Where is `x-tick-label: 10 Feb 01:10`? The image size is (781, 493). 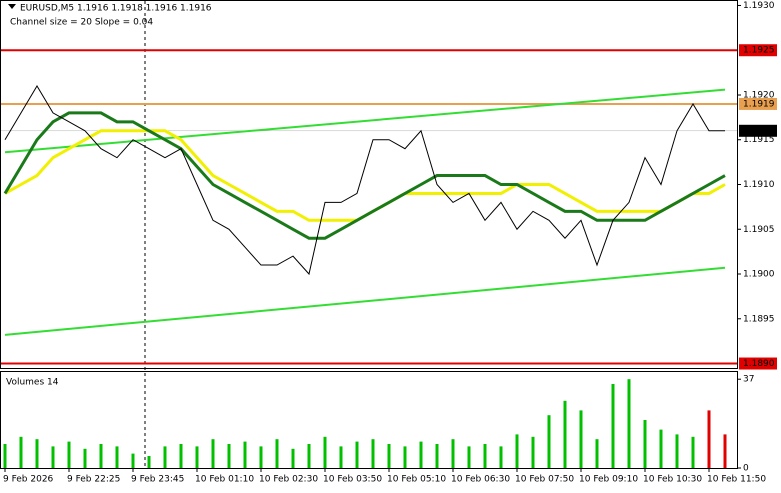 x-tick-label: 10 Feb 01:10 is located at coordinates (224, 480).